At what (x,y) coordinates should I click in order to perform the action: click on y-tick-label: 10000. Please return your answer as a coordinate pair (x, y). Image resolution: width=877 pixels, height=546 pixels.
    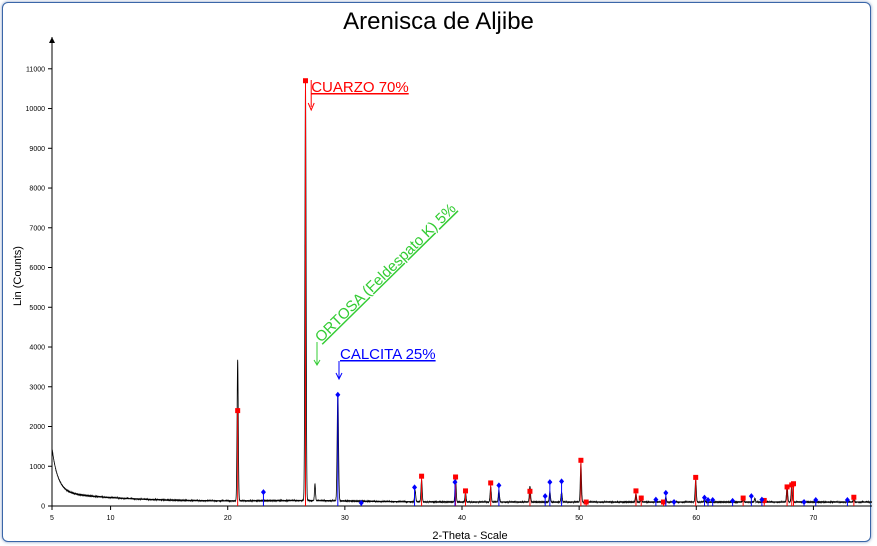
    Looking at the image, I should click on (36, 109).